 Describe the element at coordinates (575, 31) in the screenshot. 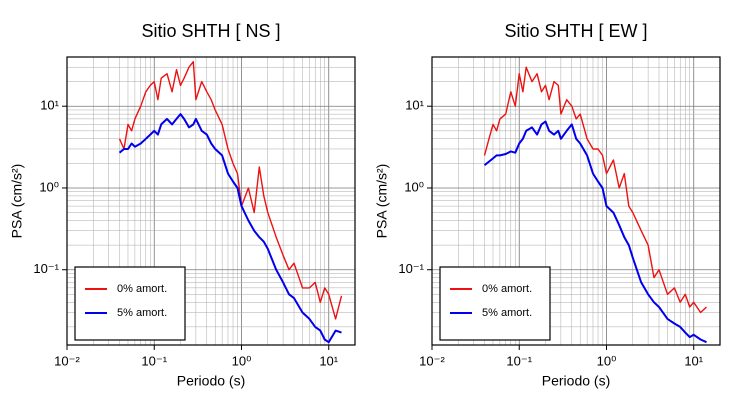

I see `chart-title: Sitio SHTH [ EW ]` at that location.